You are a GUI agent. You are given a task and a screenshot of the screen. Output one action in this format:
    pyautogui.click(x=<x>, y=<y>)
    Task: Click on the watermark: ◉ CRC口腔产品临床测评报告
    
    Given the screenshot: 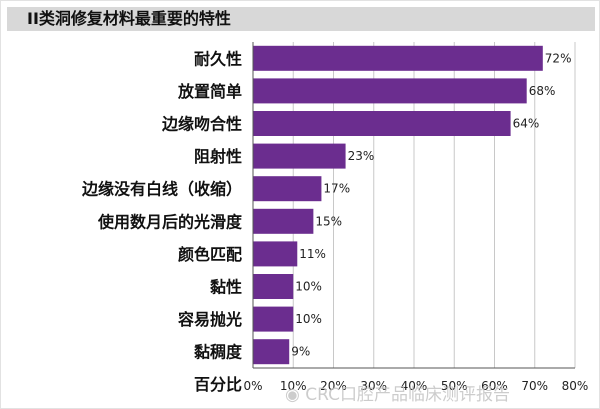 What is the action you would take?
    pyautogui.click(x=397, y=392)
    